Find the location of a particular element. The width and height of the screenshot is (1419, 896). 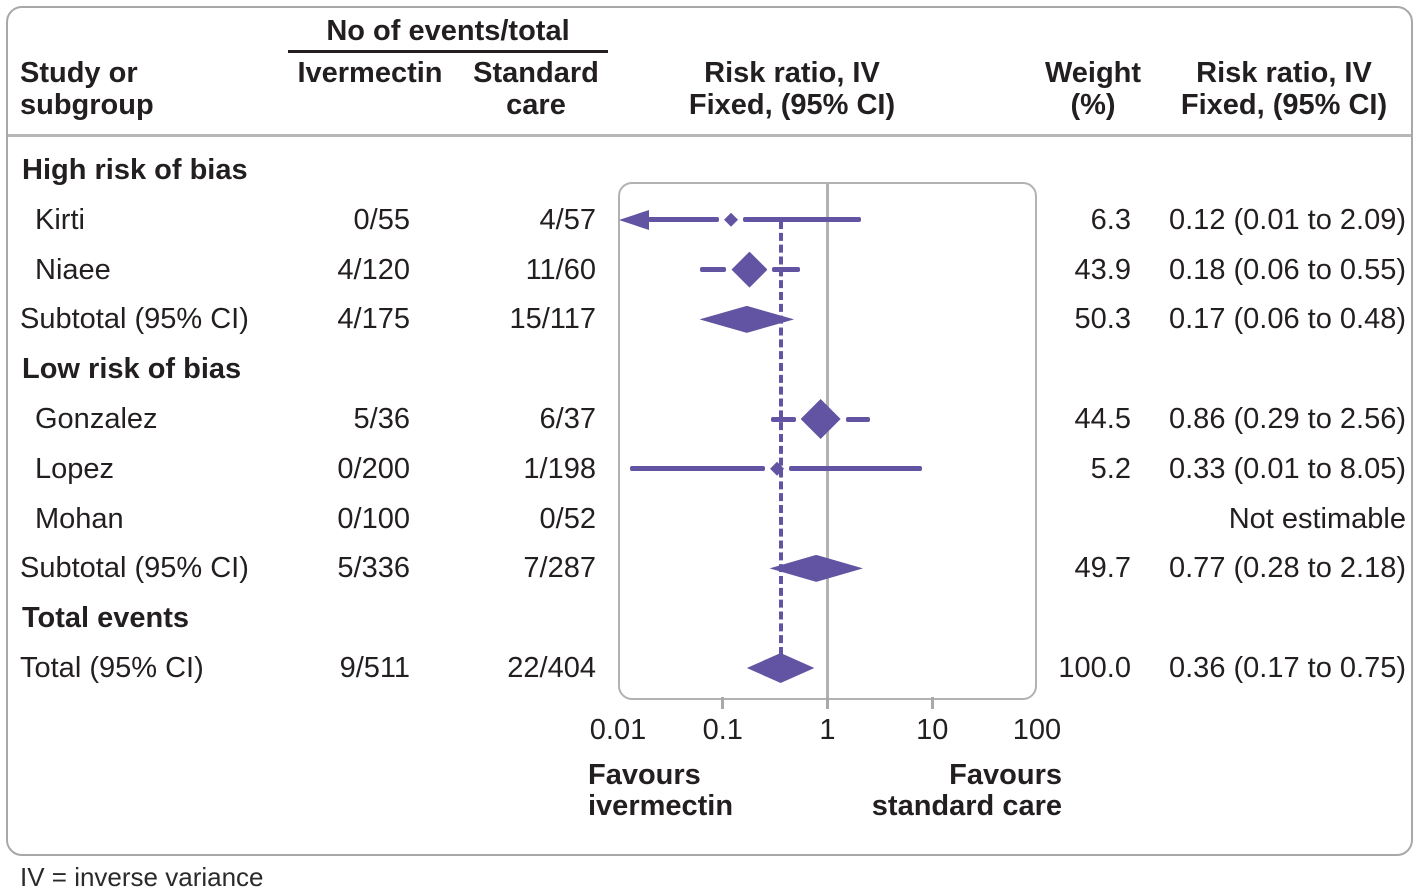

row-events-standard: 6/37 is located at coordinates (567, 419).